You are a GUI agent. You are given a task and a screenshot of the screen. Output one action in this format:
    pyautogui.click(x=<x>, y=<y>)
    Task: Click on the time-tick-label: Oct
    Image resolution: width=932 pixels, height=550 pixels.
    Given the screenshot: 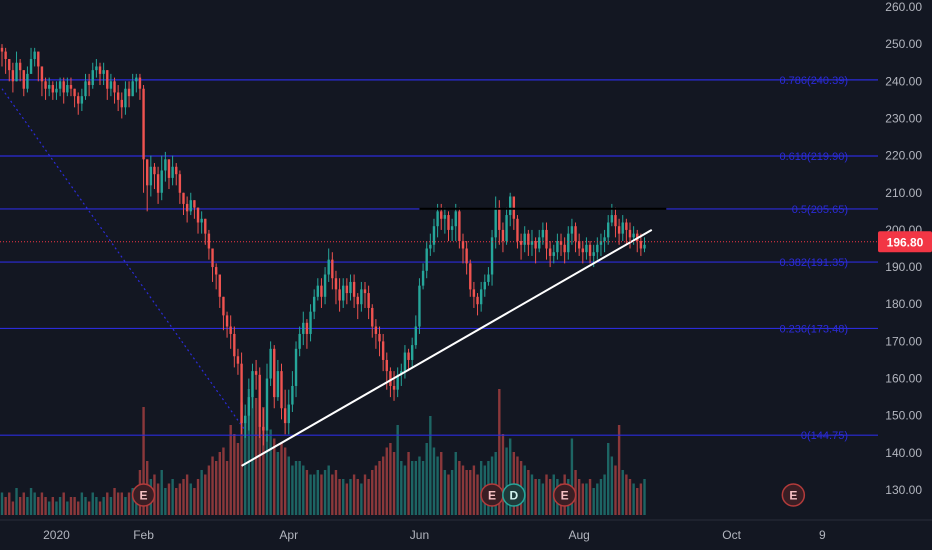 What is the action you would take?
    pyautogui.click(x=731, y=535)
    